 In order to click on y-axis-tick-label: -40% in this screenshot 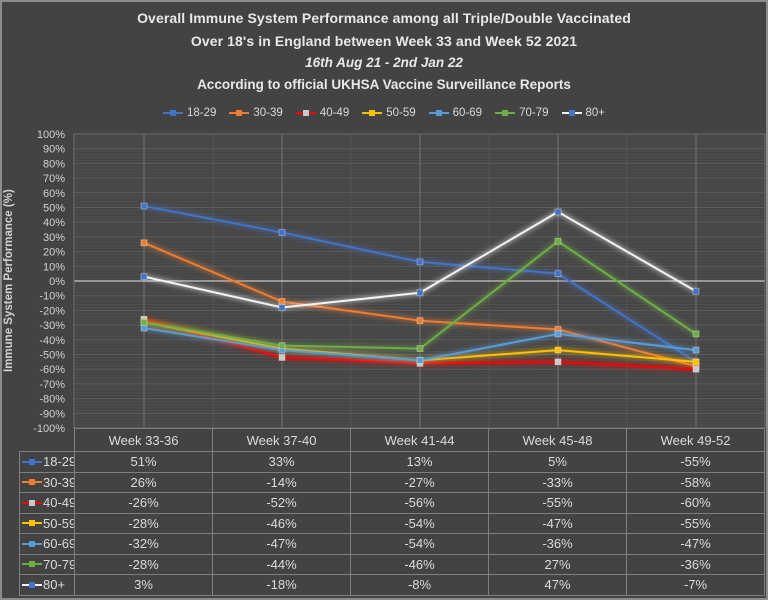, I will do `click(52, 341)`.